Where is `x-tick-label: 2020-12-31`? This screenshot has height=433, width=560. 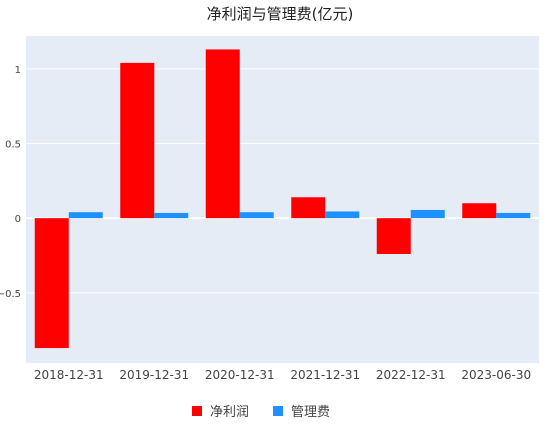
x-tick-label: 2020-12-31 is located at coordinates (240, 375).